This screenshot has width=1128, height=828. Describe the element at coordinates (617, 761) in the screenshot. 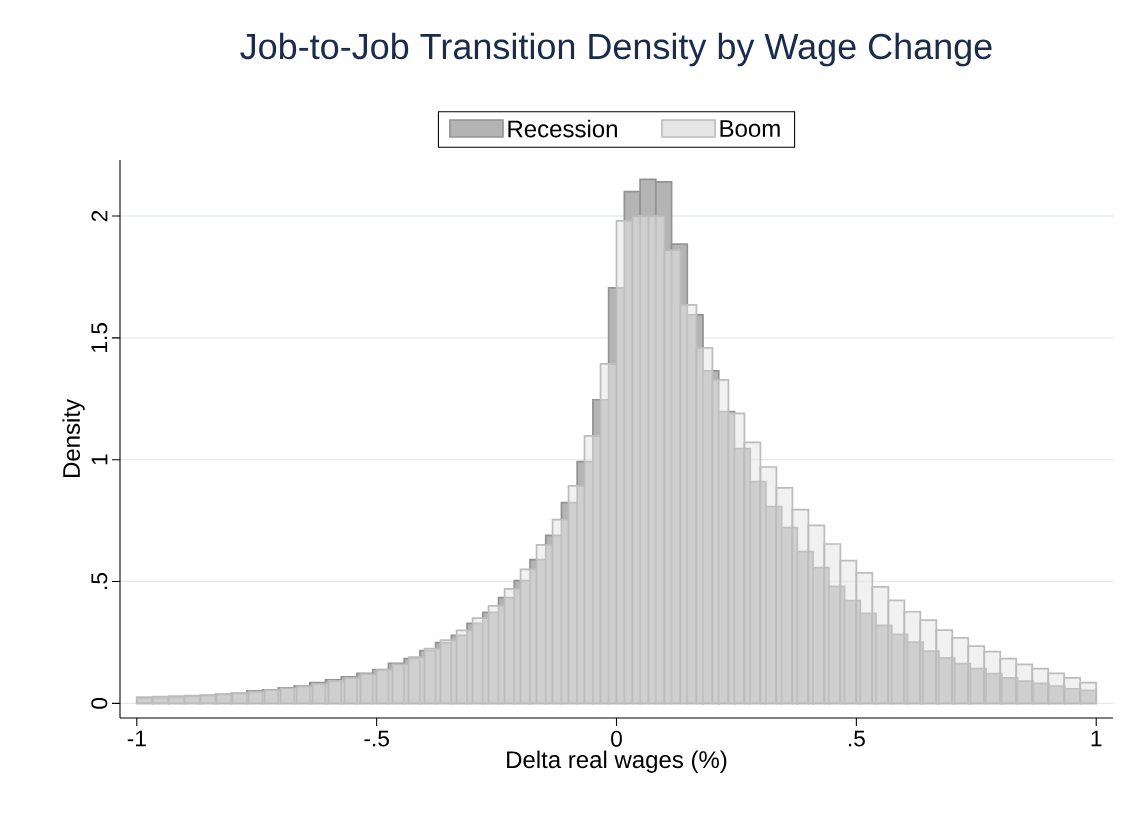

I see `x-axis-title: Delta real wages (%)` at that location.